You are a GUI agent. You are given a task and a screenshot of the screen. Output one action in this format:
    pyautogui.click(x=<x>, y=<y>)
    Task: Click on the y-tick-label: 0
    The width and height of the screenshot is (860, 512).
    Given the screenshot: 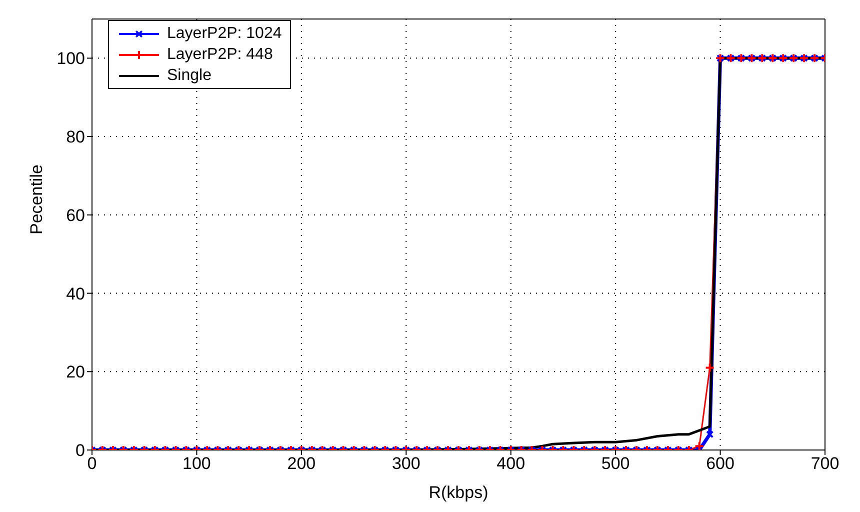 What is the action you would take?
    pyautogui.click(x=80, y=450)
    